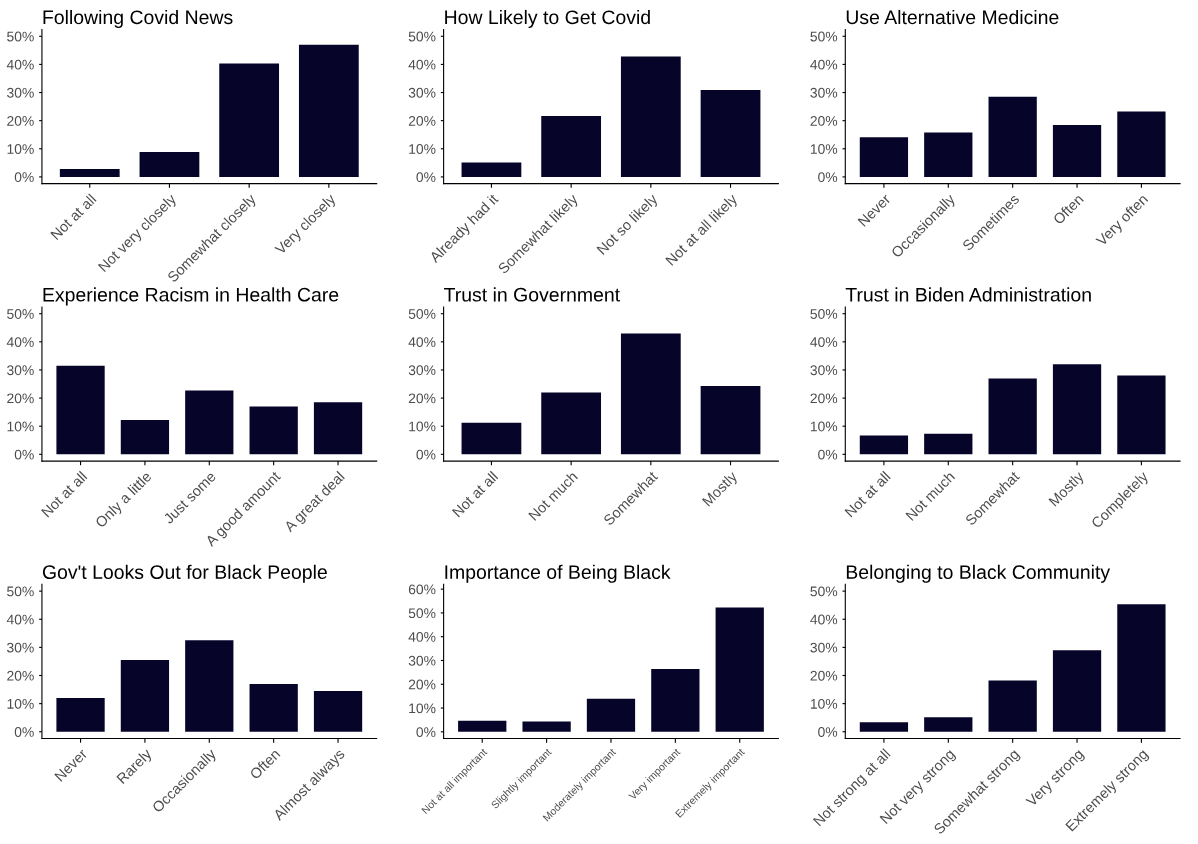 Image resolution: width=1198 pixels, height=844 pixels. What do you see at coordinates (422, 589) in the screenshot?
I see `y-tick-label: 60%` at bounding box center [422, 589].